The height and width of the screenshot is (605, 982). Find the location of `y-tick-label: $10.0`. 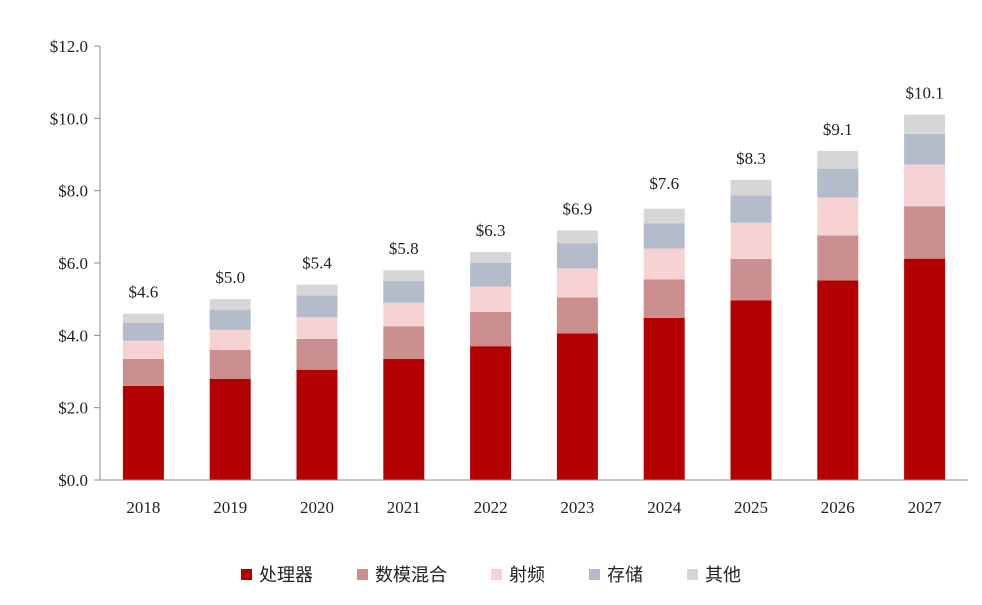

y-tick-label: $10.0 is located at coordinates (69, 118).